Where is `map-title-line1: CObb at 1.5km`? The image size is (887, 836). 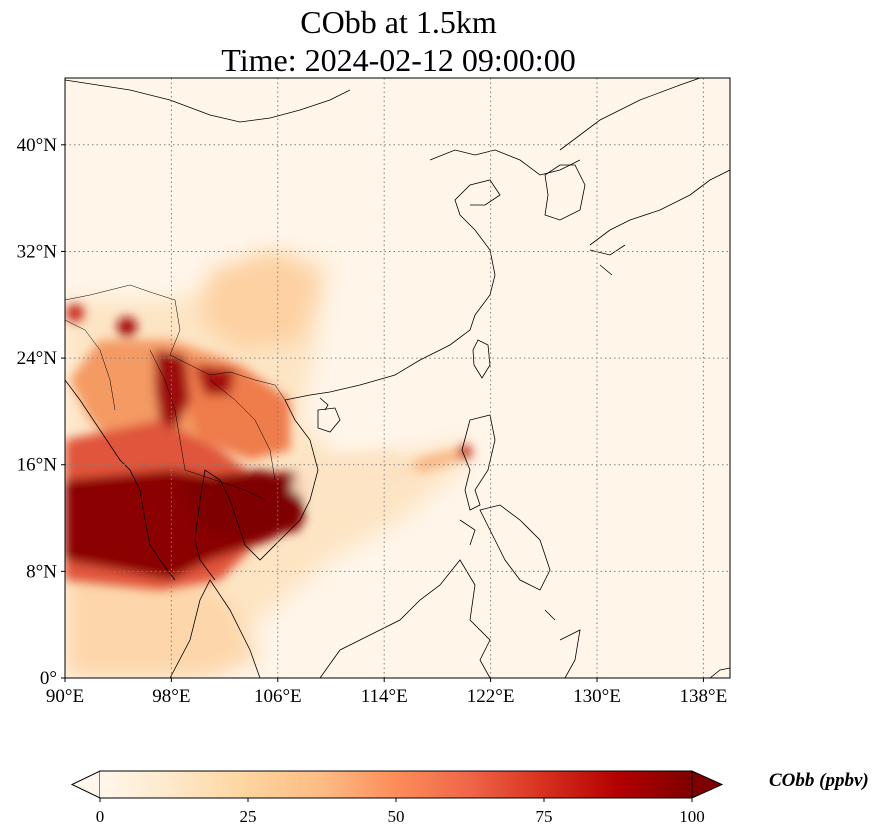 map-title-line1: CObb at 1.5km is located at coordinates (398, 22).